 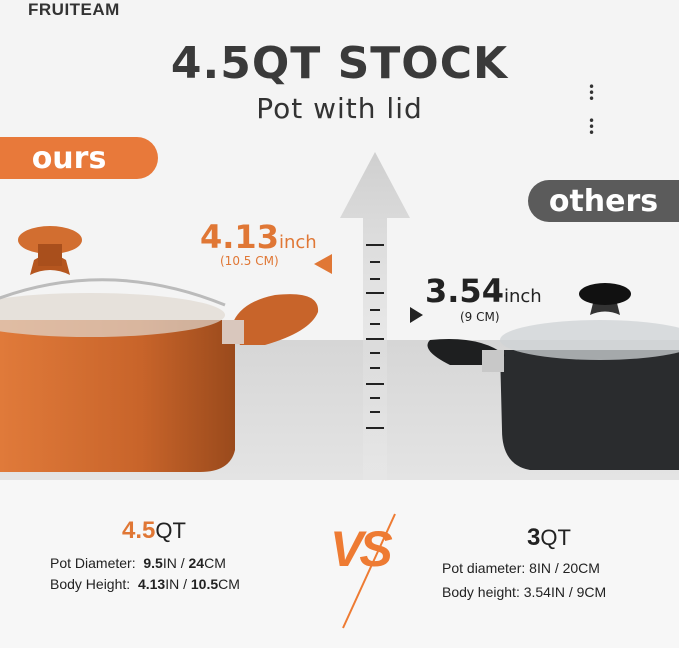 I want to click on others-capacity: 3QT, so click(x=549, y=537).